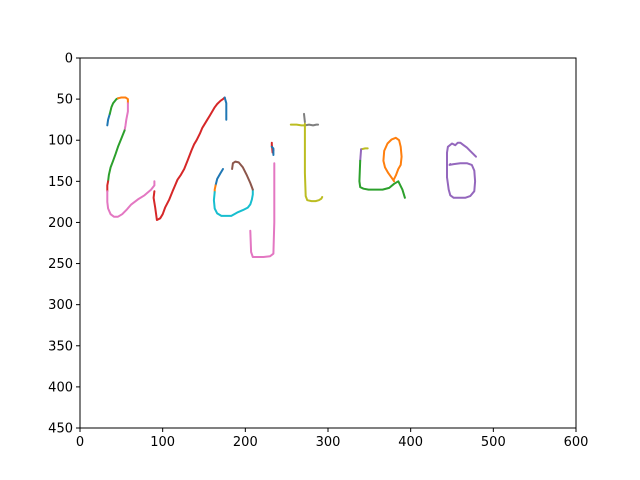  What do you see at coordinates (60, 182) in the screenshot?
I see `y-tick-label: 150` at bounding box center [60, 182].